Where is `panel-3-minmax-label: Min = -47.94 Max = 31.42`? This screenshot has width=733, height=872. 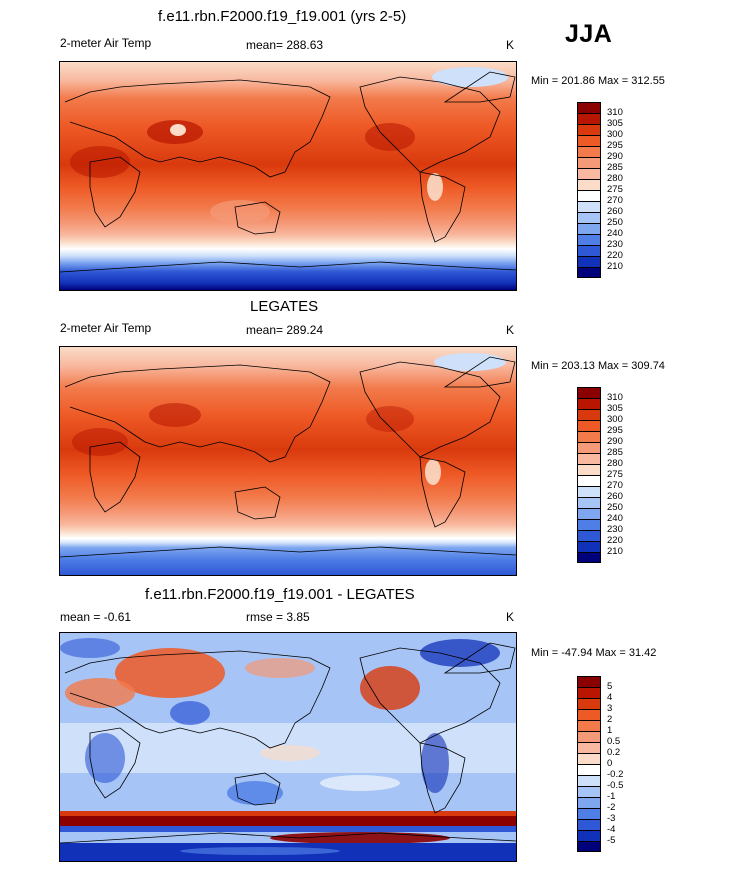 panel-3-minmax-label: Min = -47.94 Max = 31.42 is located at coordinates (594, 653).